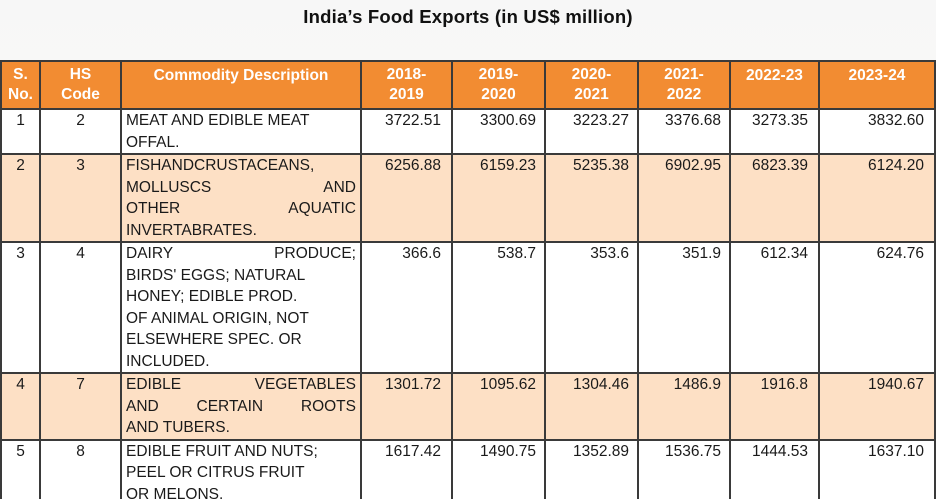  Describe the element at coordinates (877, 131) in the screenshot. I see `cell-value-2023-24: 3832.60` at that location.